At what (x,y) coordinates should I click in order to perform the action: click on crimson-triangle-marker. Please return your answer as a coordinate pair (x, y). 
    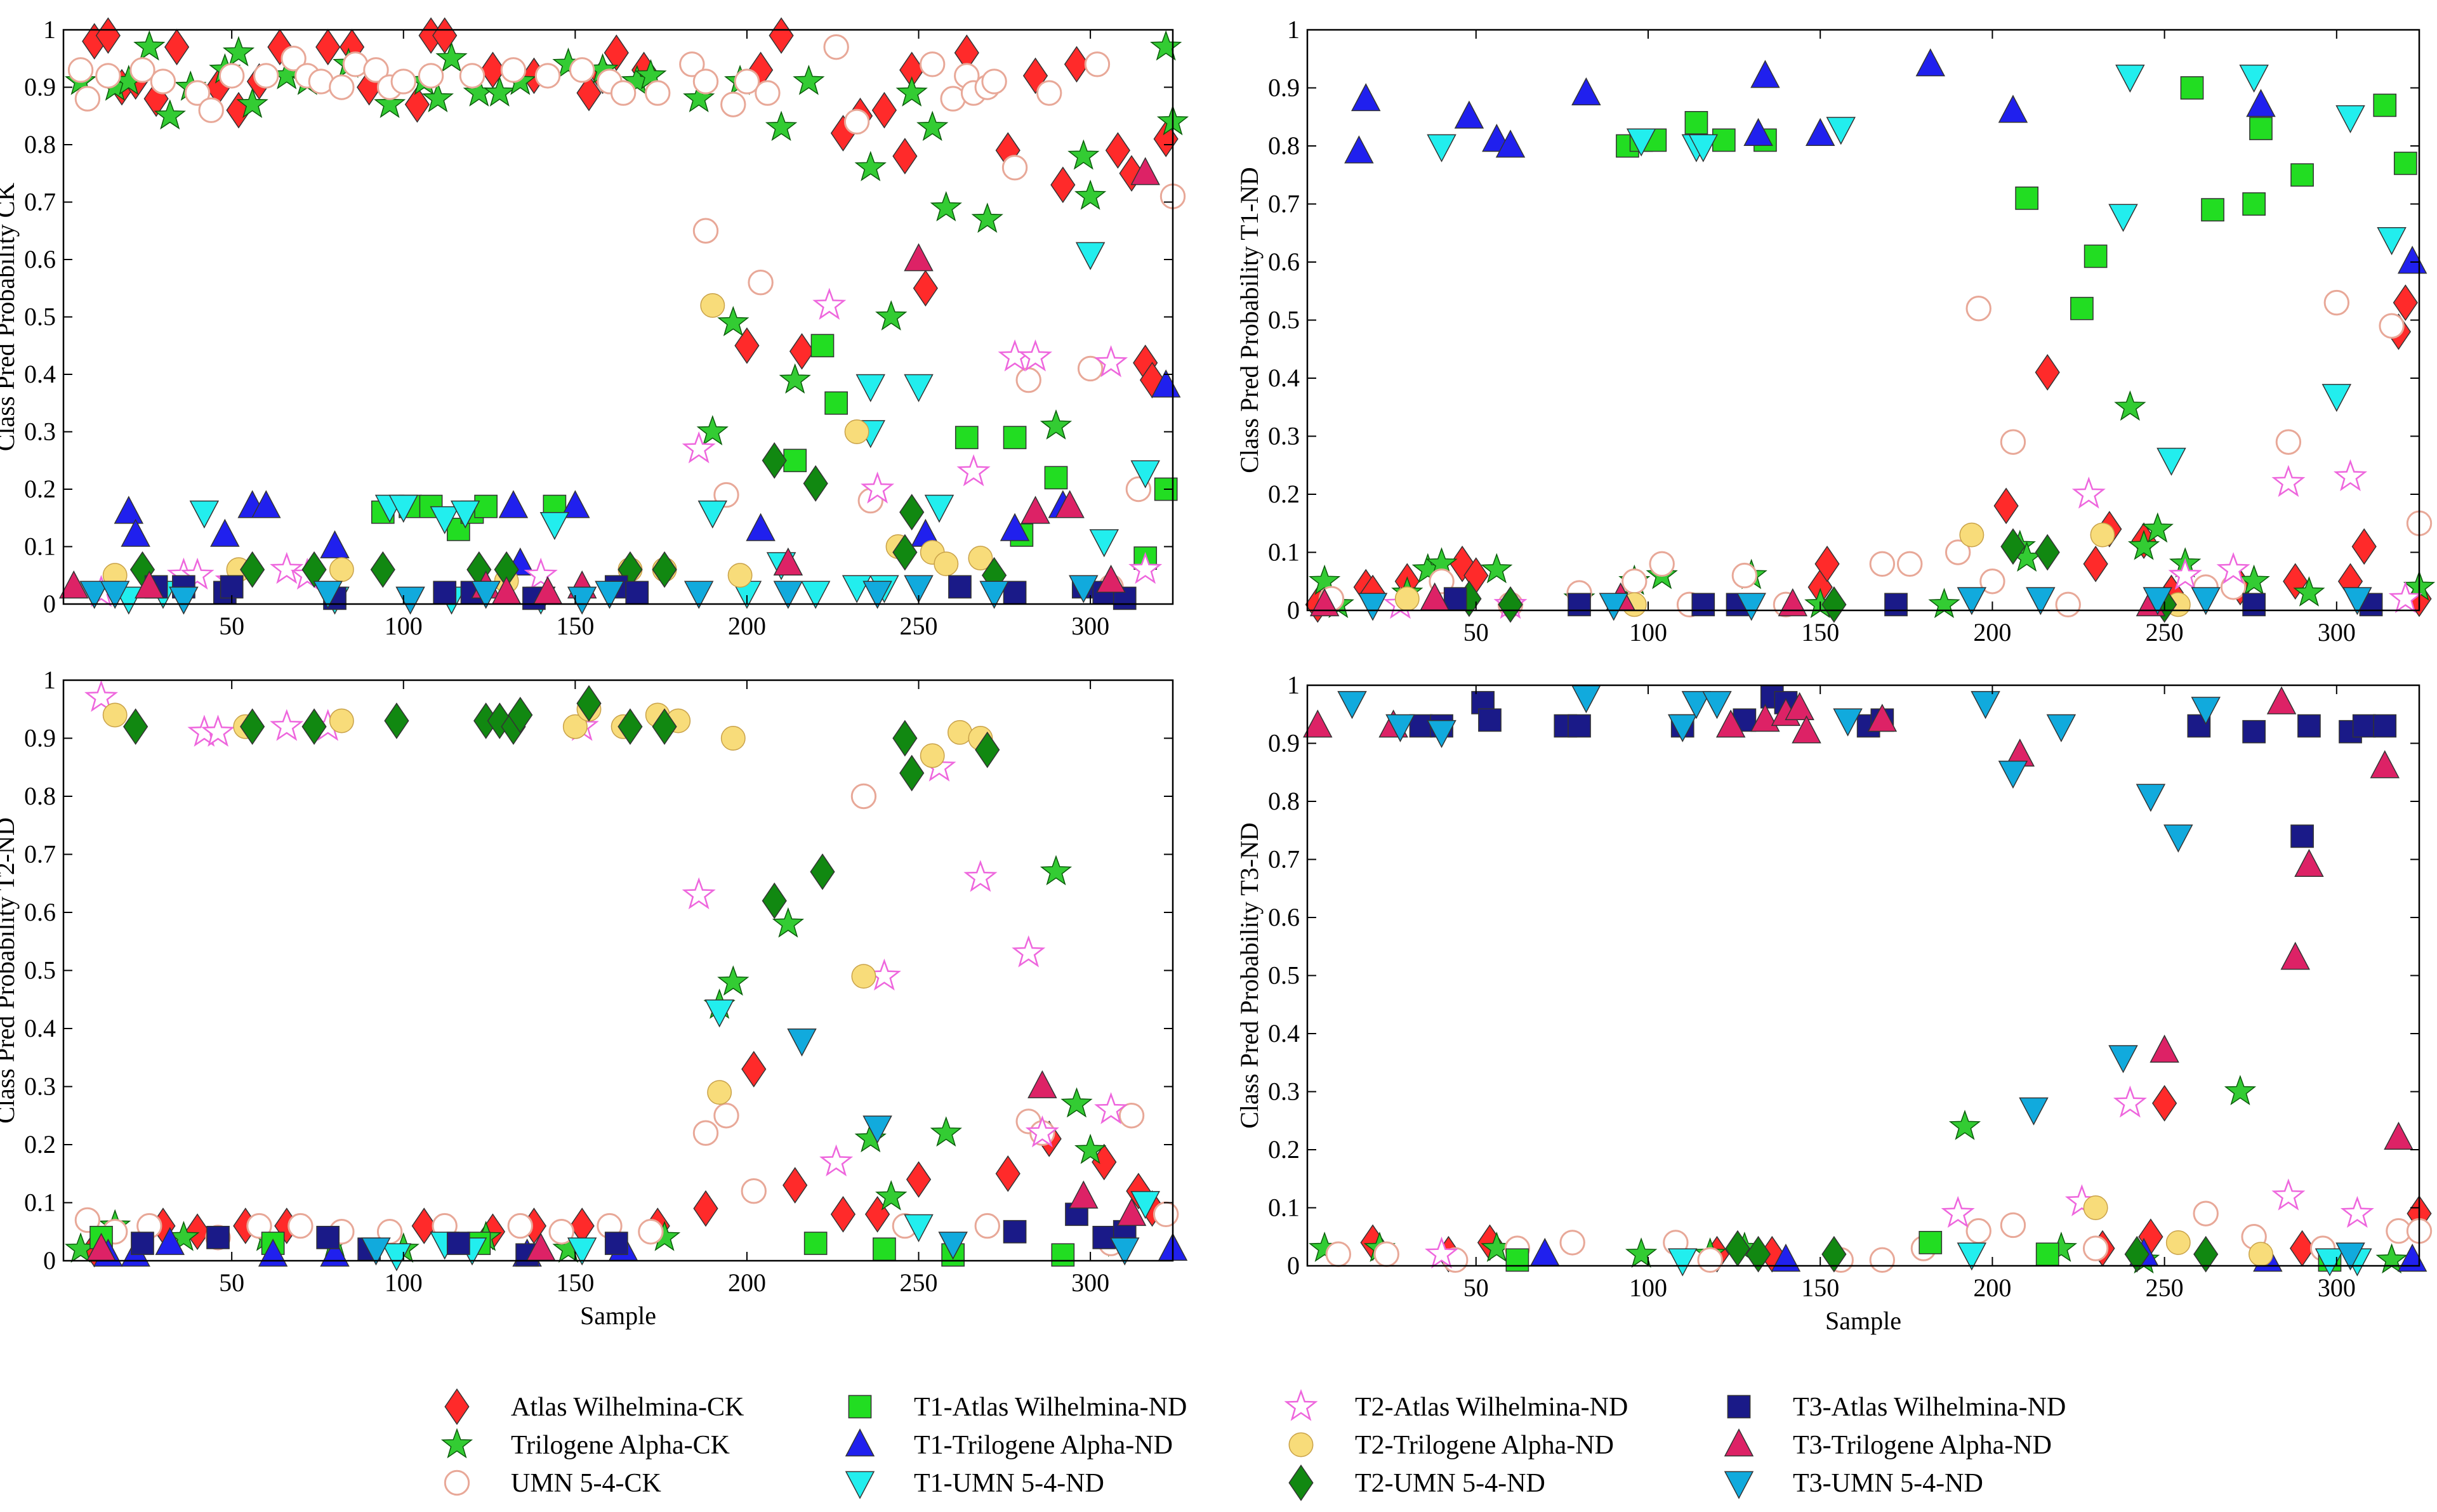
    Looking at the image, I should click on (1739, 1443).